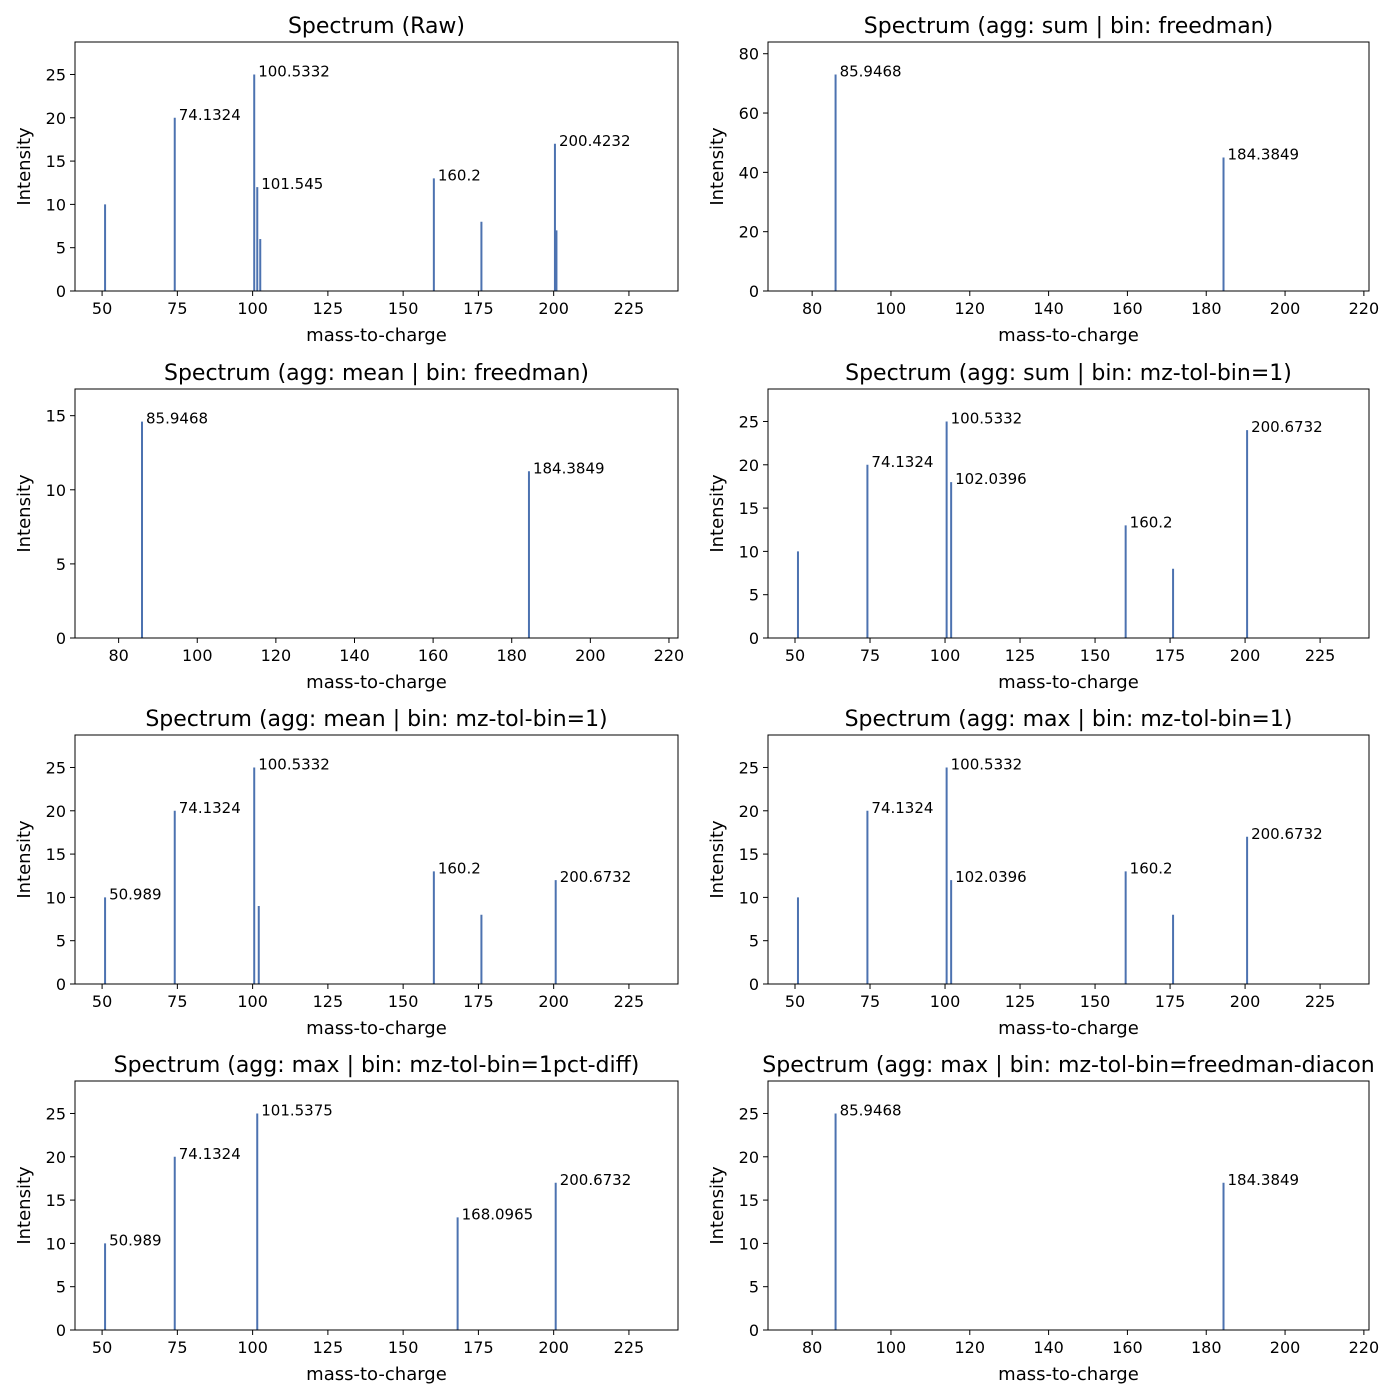  Describe the element at coordinates (403, 1001) in the screenshot. I see `x-tick-label: 150` at that location.